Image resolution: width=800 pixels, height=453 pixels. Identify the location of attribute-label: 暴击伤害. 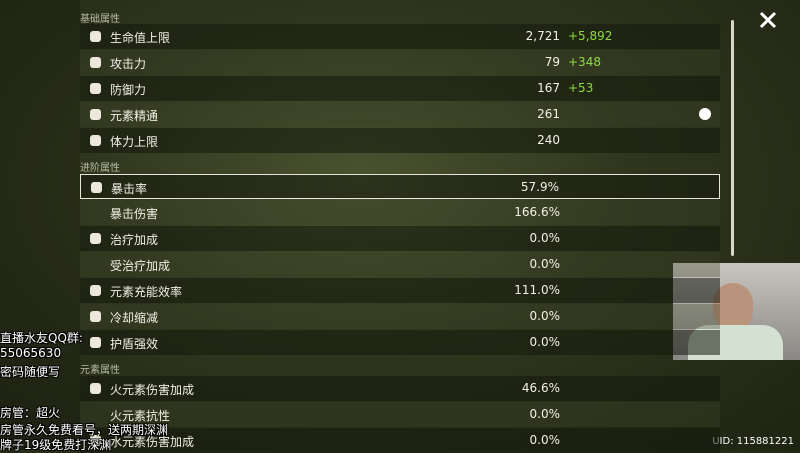
(134, 214).